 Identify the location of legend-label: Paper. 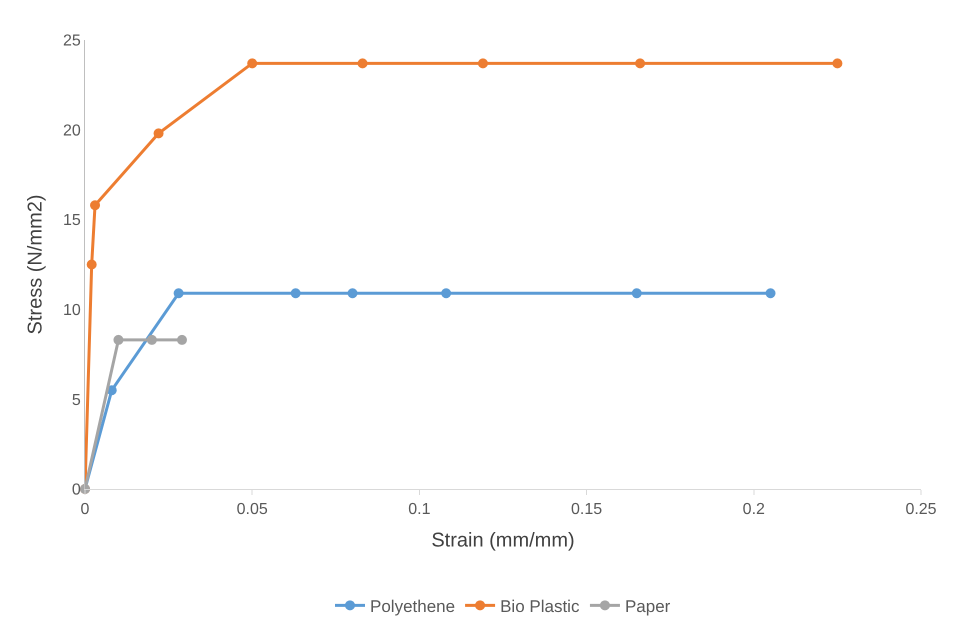
(647, 606).